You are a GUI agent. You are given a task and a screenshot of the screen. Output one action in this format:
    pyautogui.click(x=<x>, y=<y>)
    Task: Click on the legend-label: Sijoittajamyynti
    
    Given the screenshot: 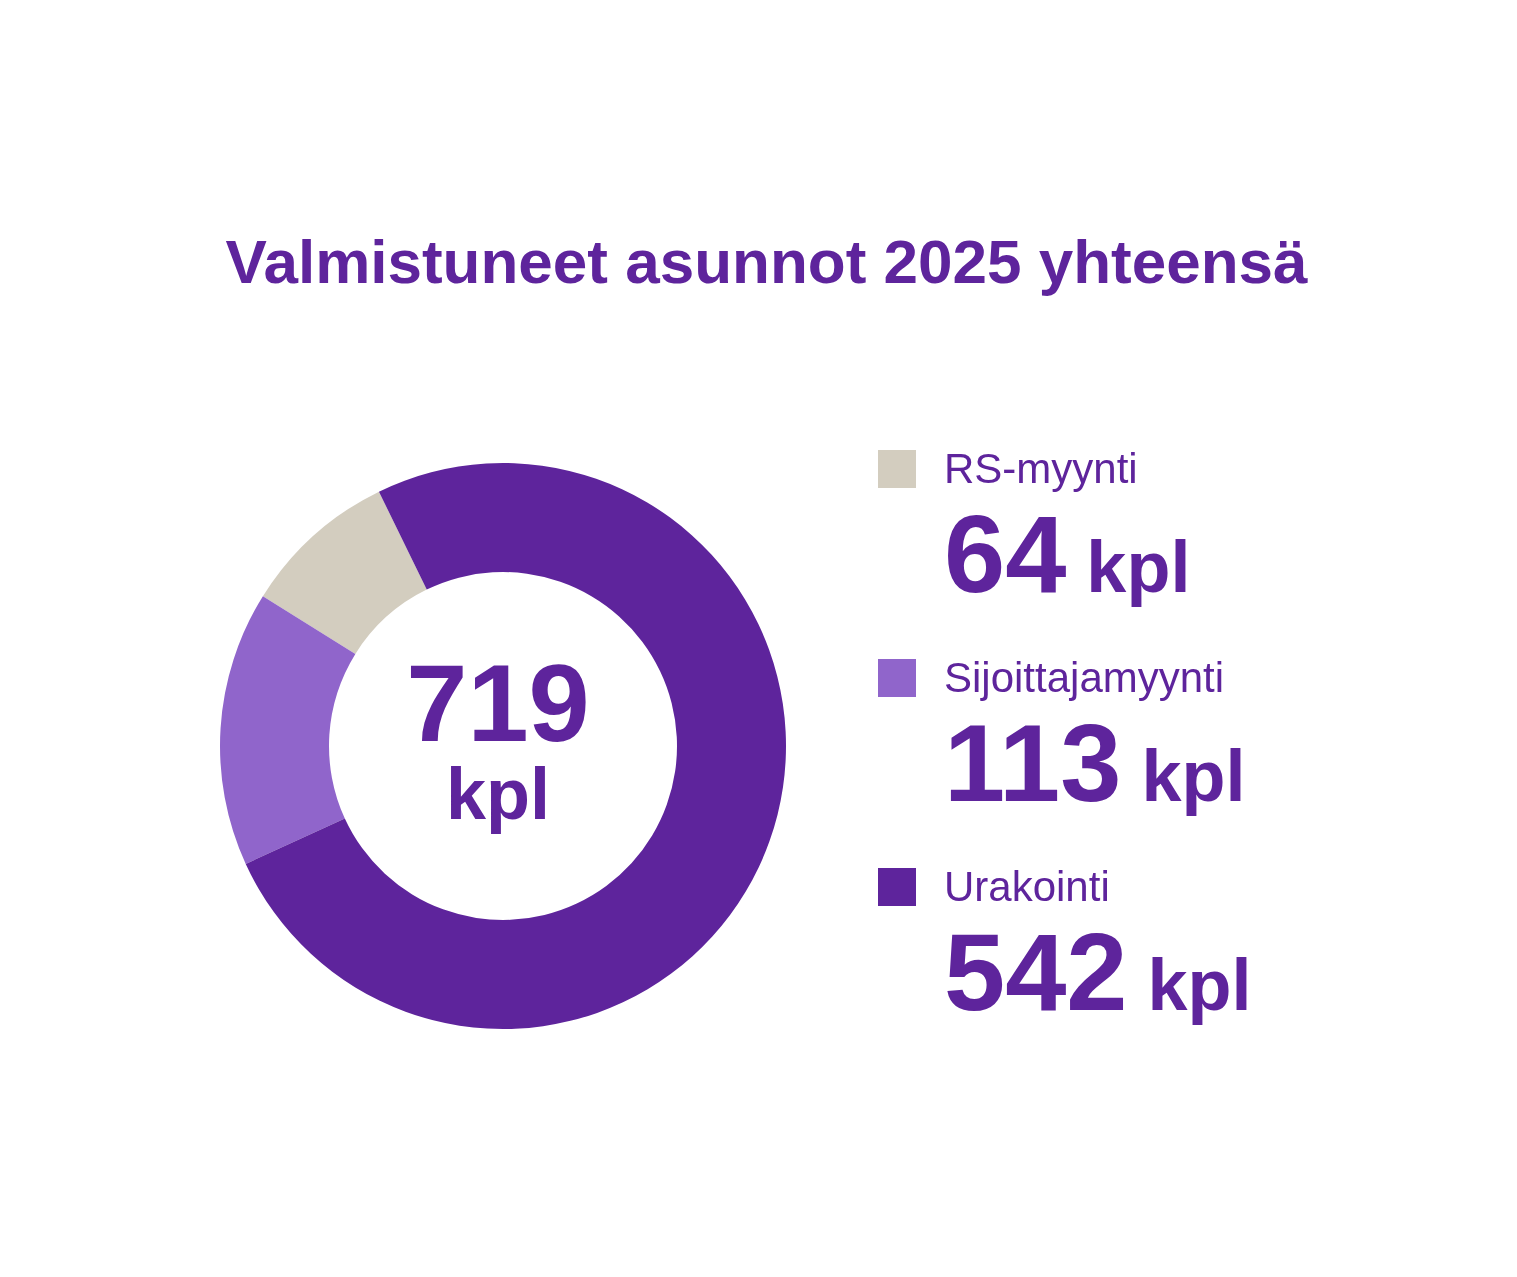 What is the action you would take?
    pyautogui.click(x=1084, y=677)
    